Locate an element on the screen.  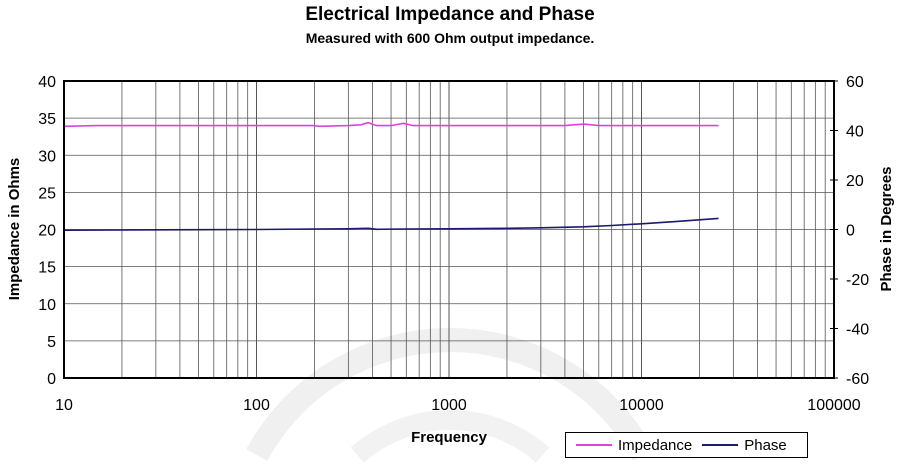
x-tick-label: 1000 is located at coordinates (449, 405).